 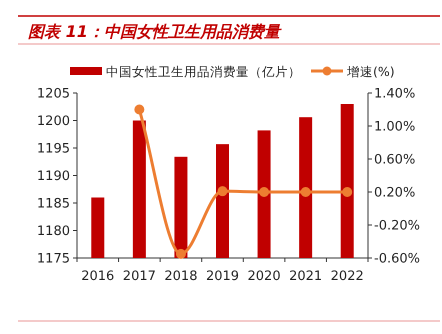 I want to click on legend-label: 中国女性卫生用品消费量（亿片）, so click(x=203, y=71).